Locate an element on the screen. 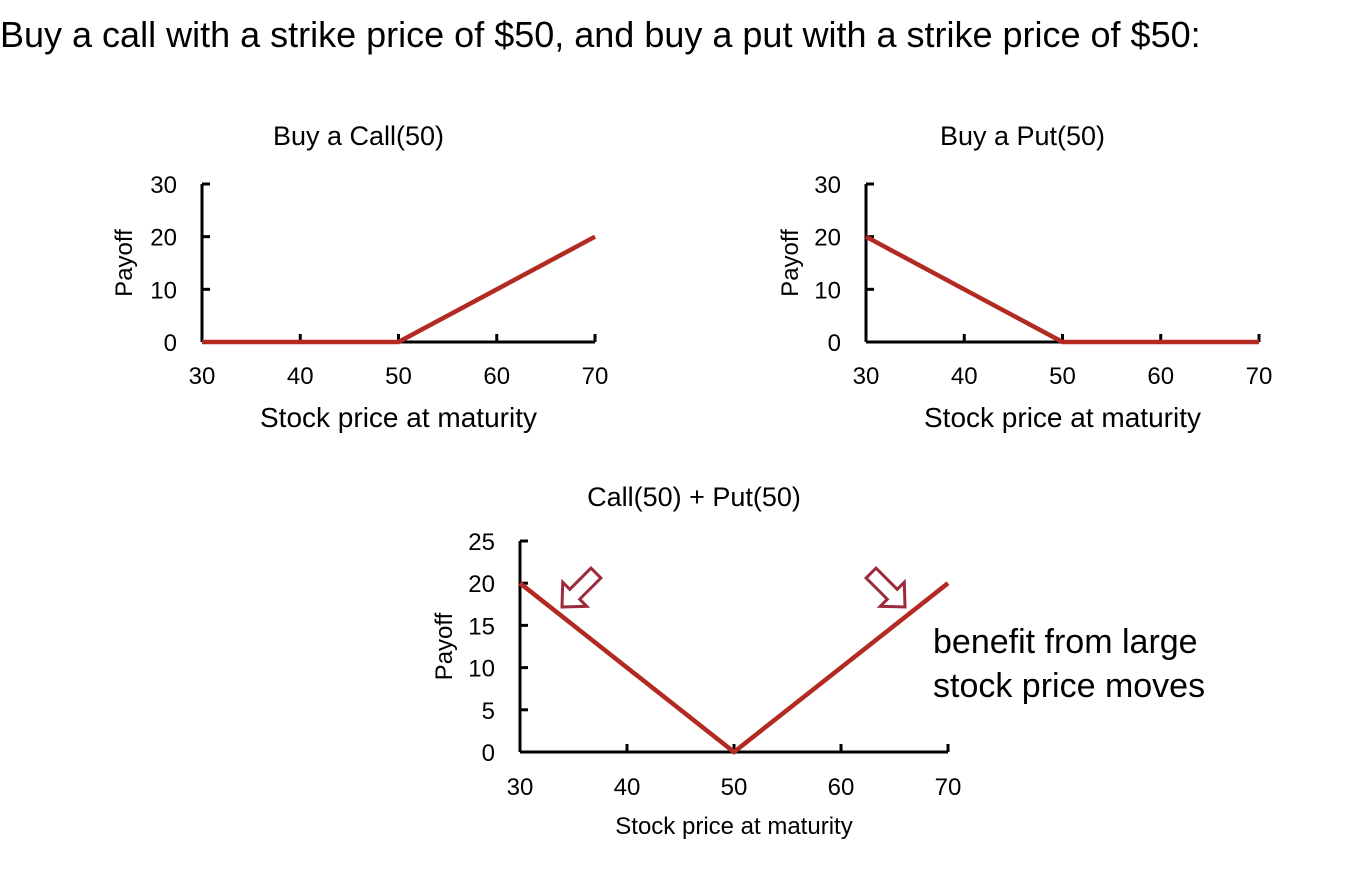 This screenshot has height=878, width=1368. chart-title: Buy a Call(50) is located at coordinates (358, 136).